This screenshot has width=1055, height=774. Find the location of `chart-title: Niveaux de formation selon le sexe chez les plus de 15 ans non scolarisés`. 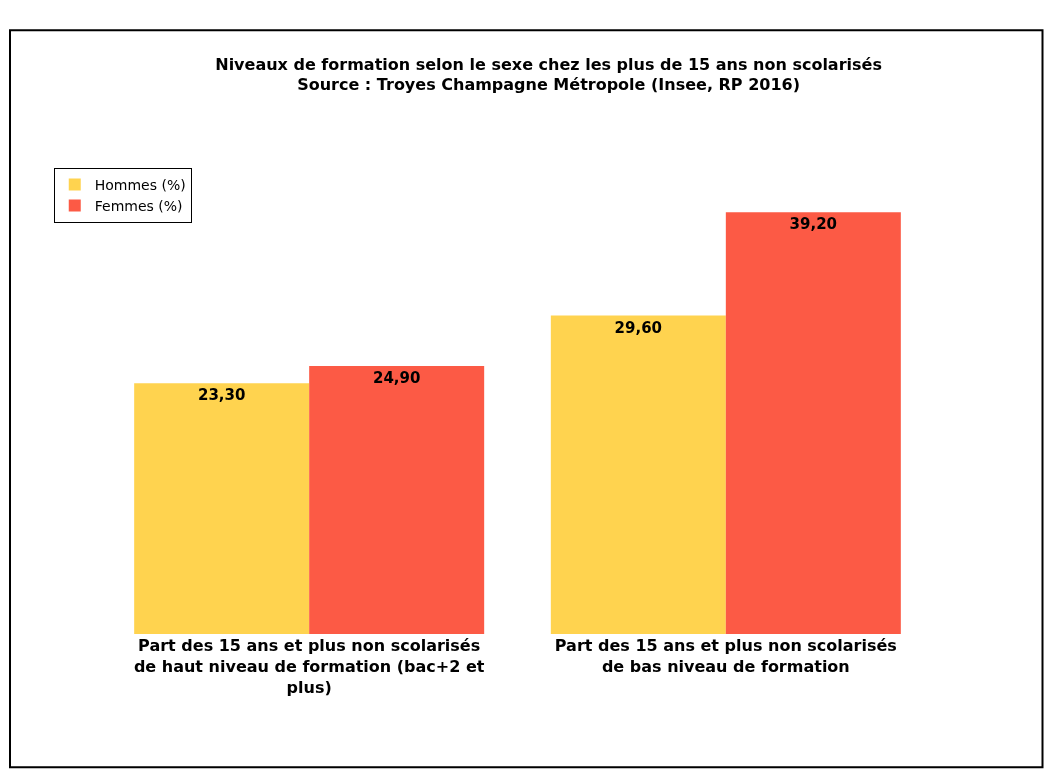

chart-title: Niveaux de formation selon le sexe chez les plus de 15 ans non scolarisés is located at coordinates (548, 64).